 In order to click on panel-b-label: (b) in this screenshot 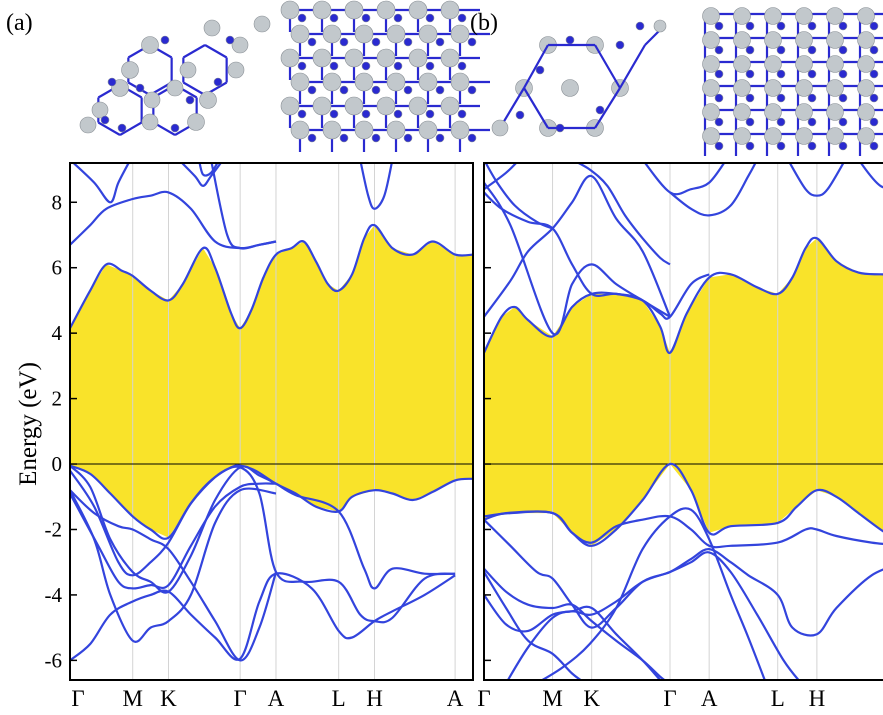, I will do `click(484, 23)`.